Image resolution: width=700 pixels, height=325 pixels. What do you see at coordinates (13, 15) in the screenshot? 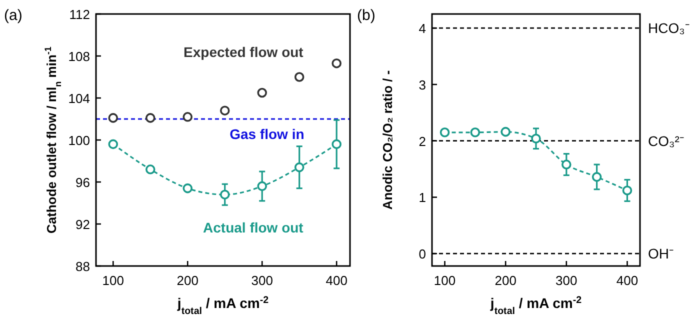
I see `chart-title: (a)` at bounding box center [13, 15].